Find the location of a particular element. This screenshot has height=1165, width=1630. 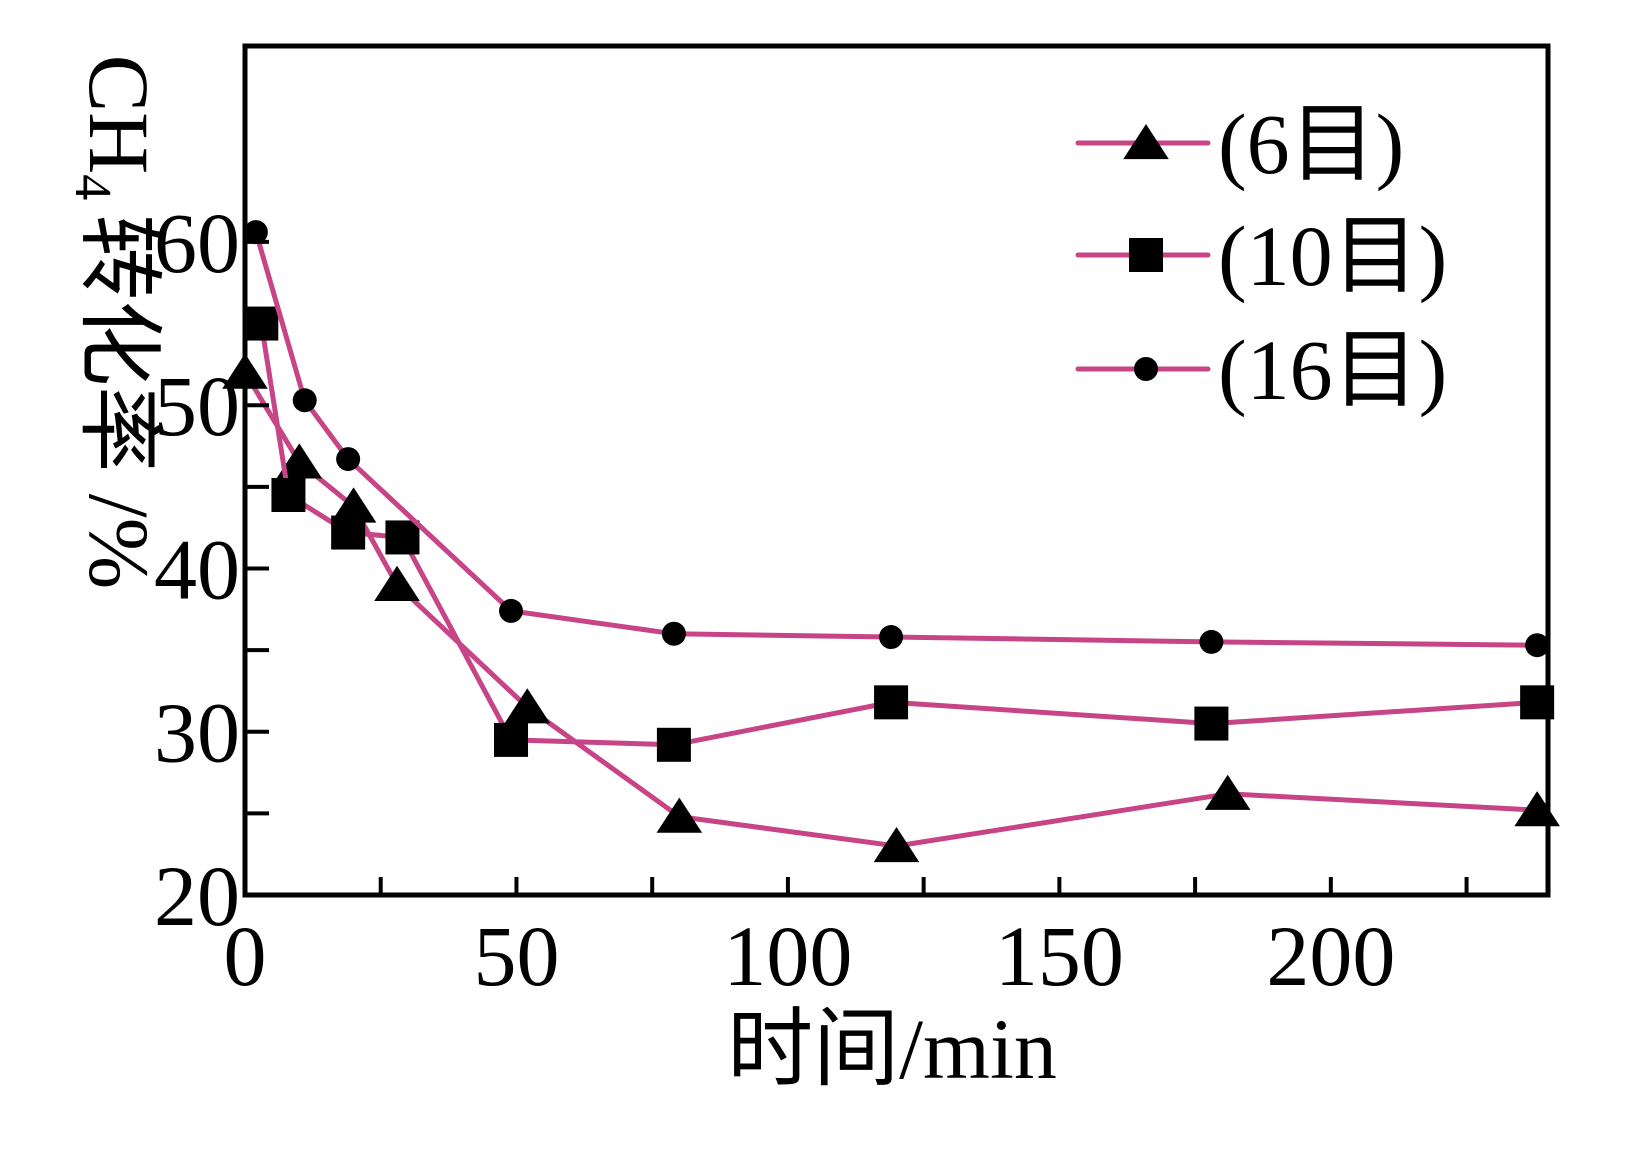

legend-marker-circle is located at coordinates (1146, 369).